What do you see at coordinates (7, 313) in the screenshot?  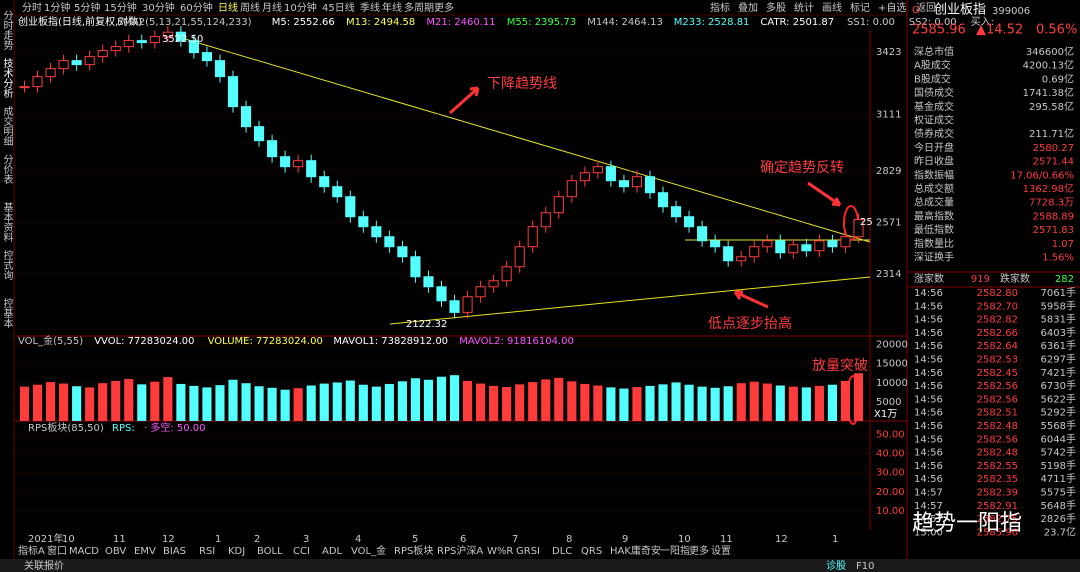 I see `side-tab: 控基本` at bounding box center [7, 313].